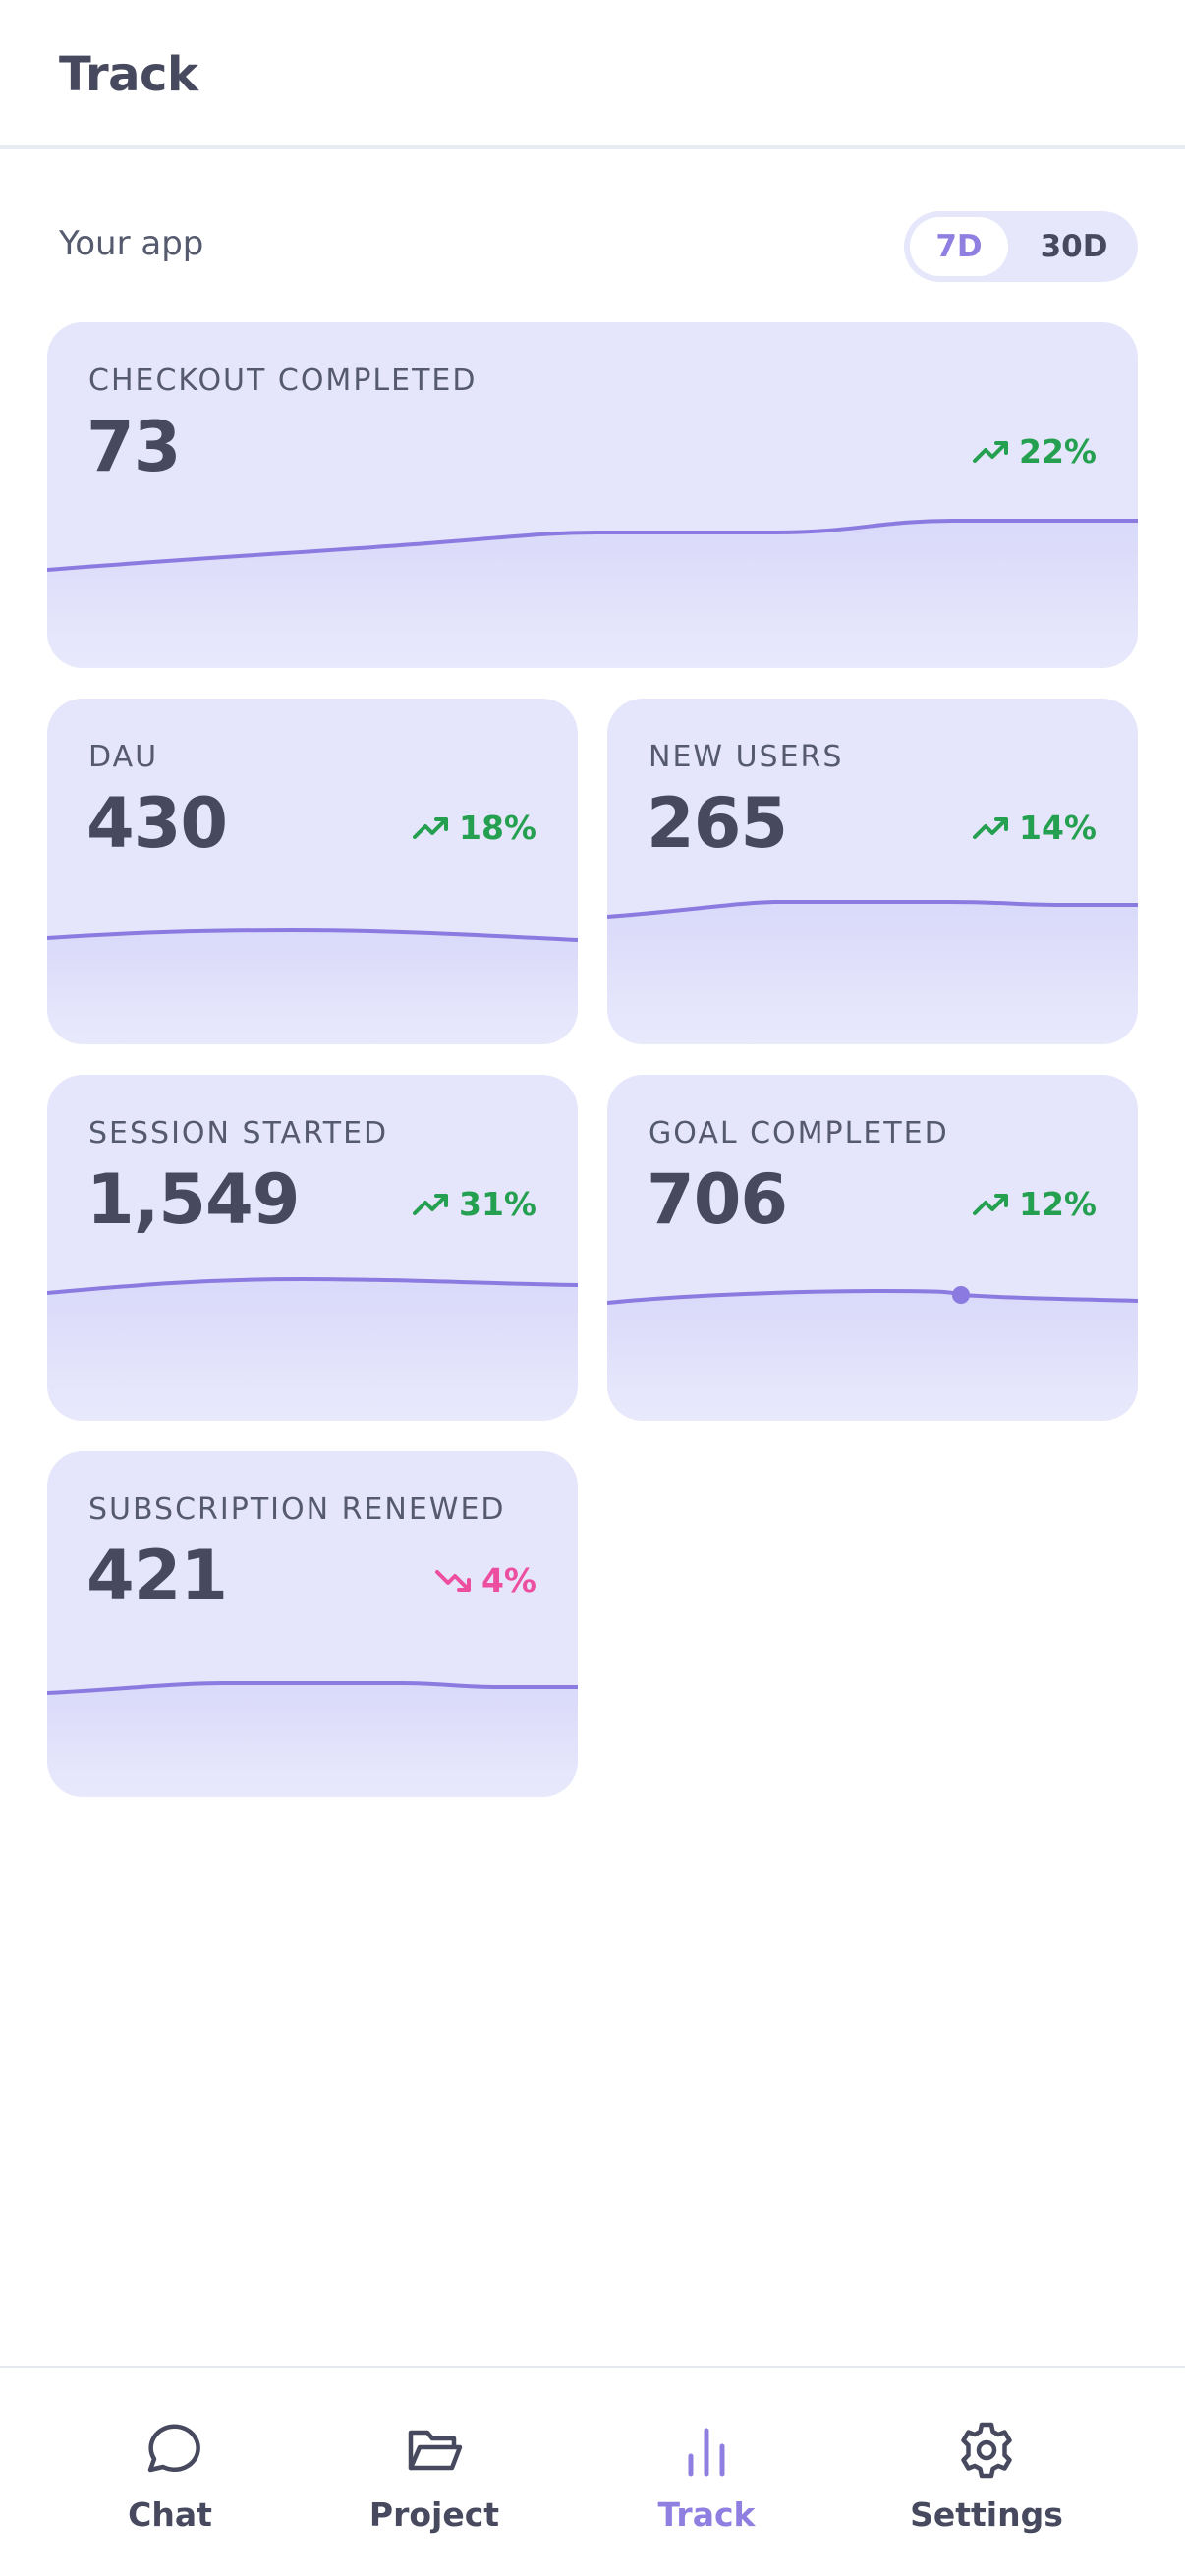 This screenshot has height=2576, width=1185. I want to click on chat-bubble-icon, so click(174, 2448).